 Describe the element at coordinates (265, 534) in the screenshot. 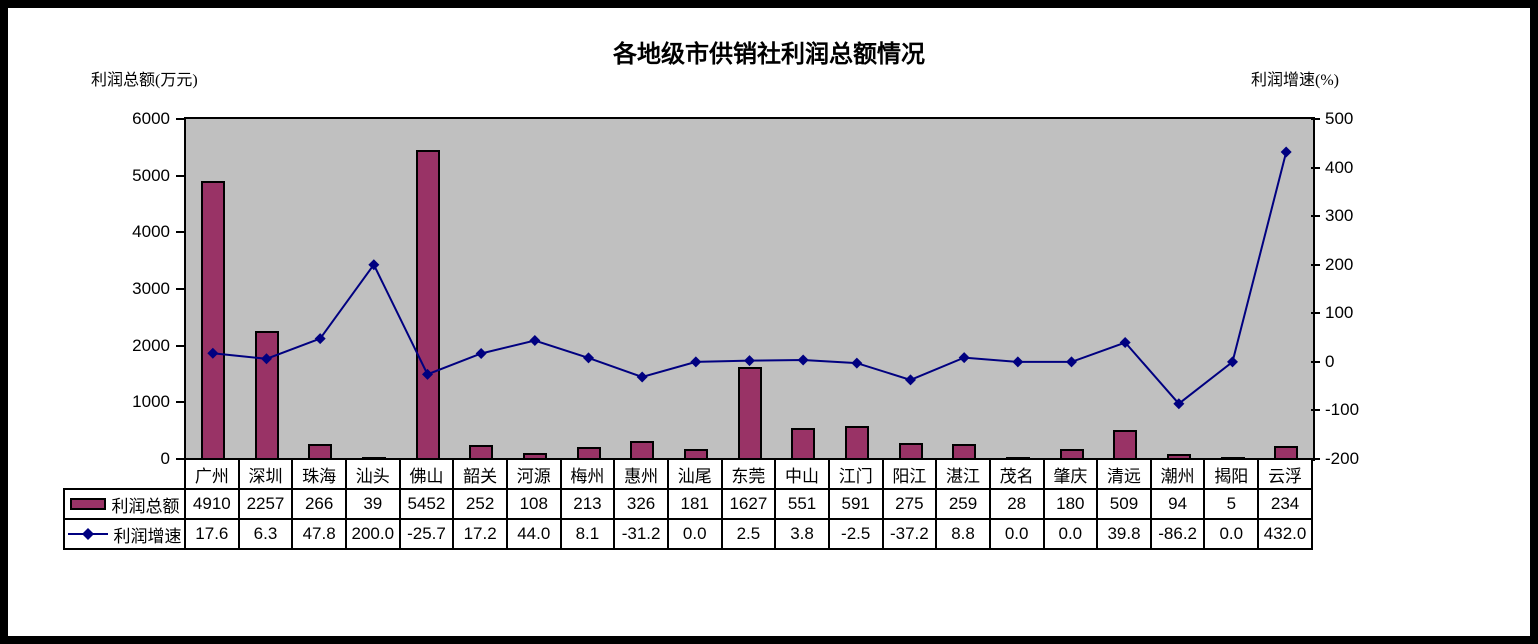

I see `growth-value-cell: 6.3` at that location.